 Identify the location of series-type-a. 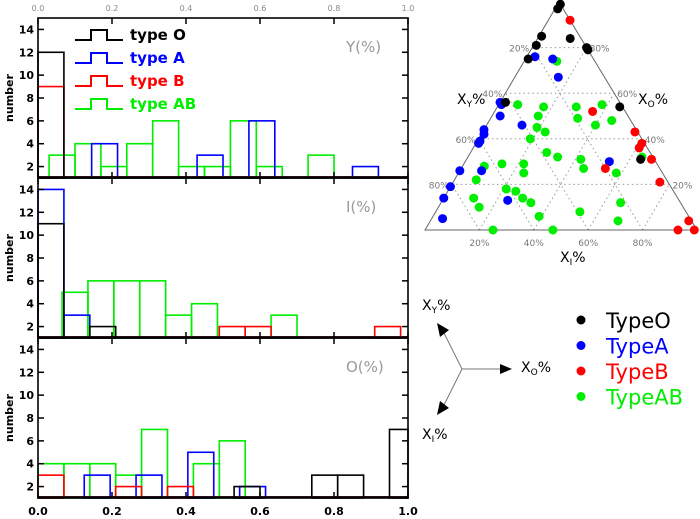
(223, 149).